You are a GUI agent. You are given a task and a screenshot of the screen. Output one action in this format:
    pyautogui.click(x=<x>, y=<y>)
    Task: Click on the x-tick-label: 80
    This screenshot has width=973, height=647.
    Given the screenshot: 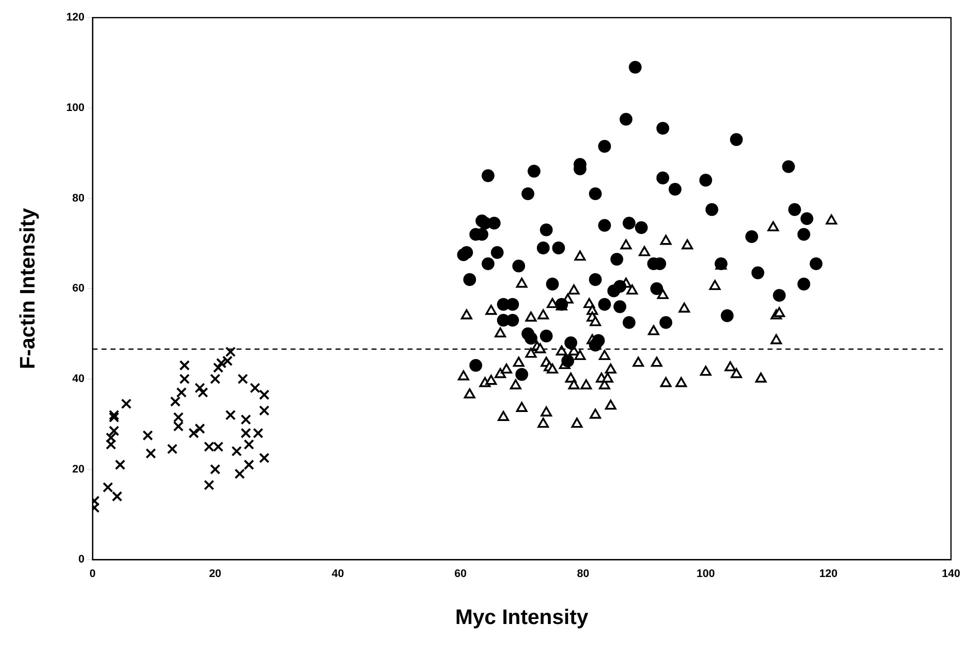 What is the action you would take?
    pyautogui.click(x=583, y=574)
    